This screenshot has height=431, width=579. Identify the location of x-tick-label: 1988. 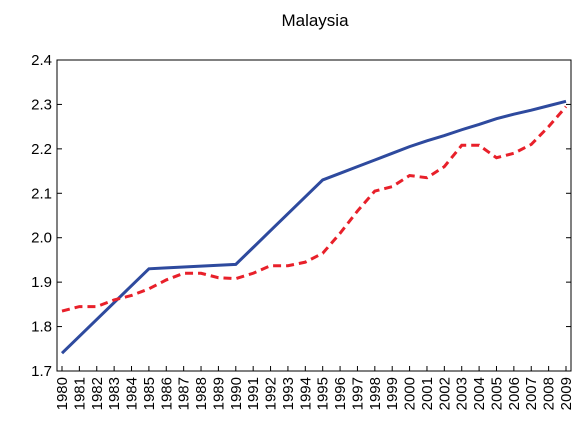
(201, 393).